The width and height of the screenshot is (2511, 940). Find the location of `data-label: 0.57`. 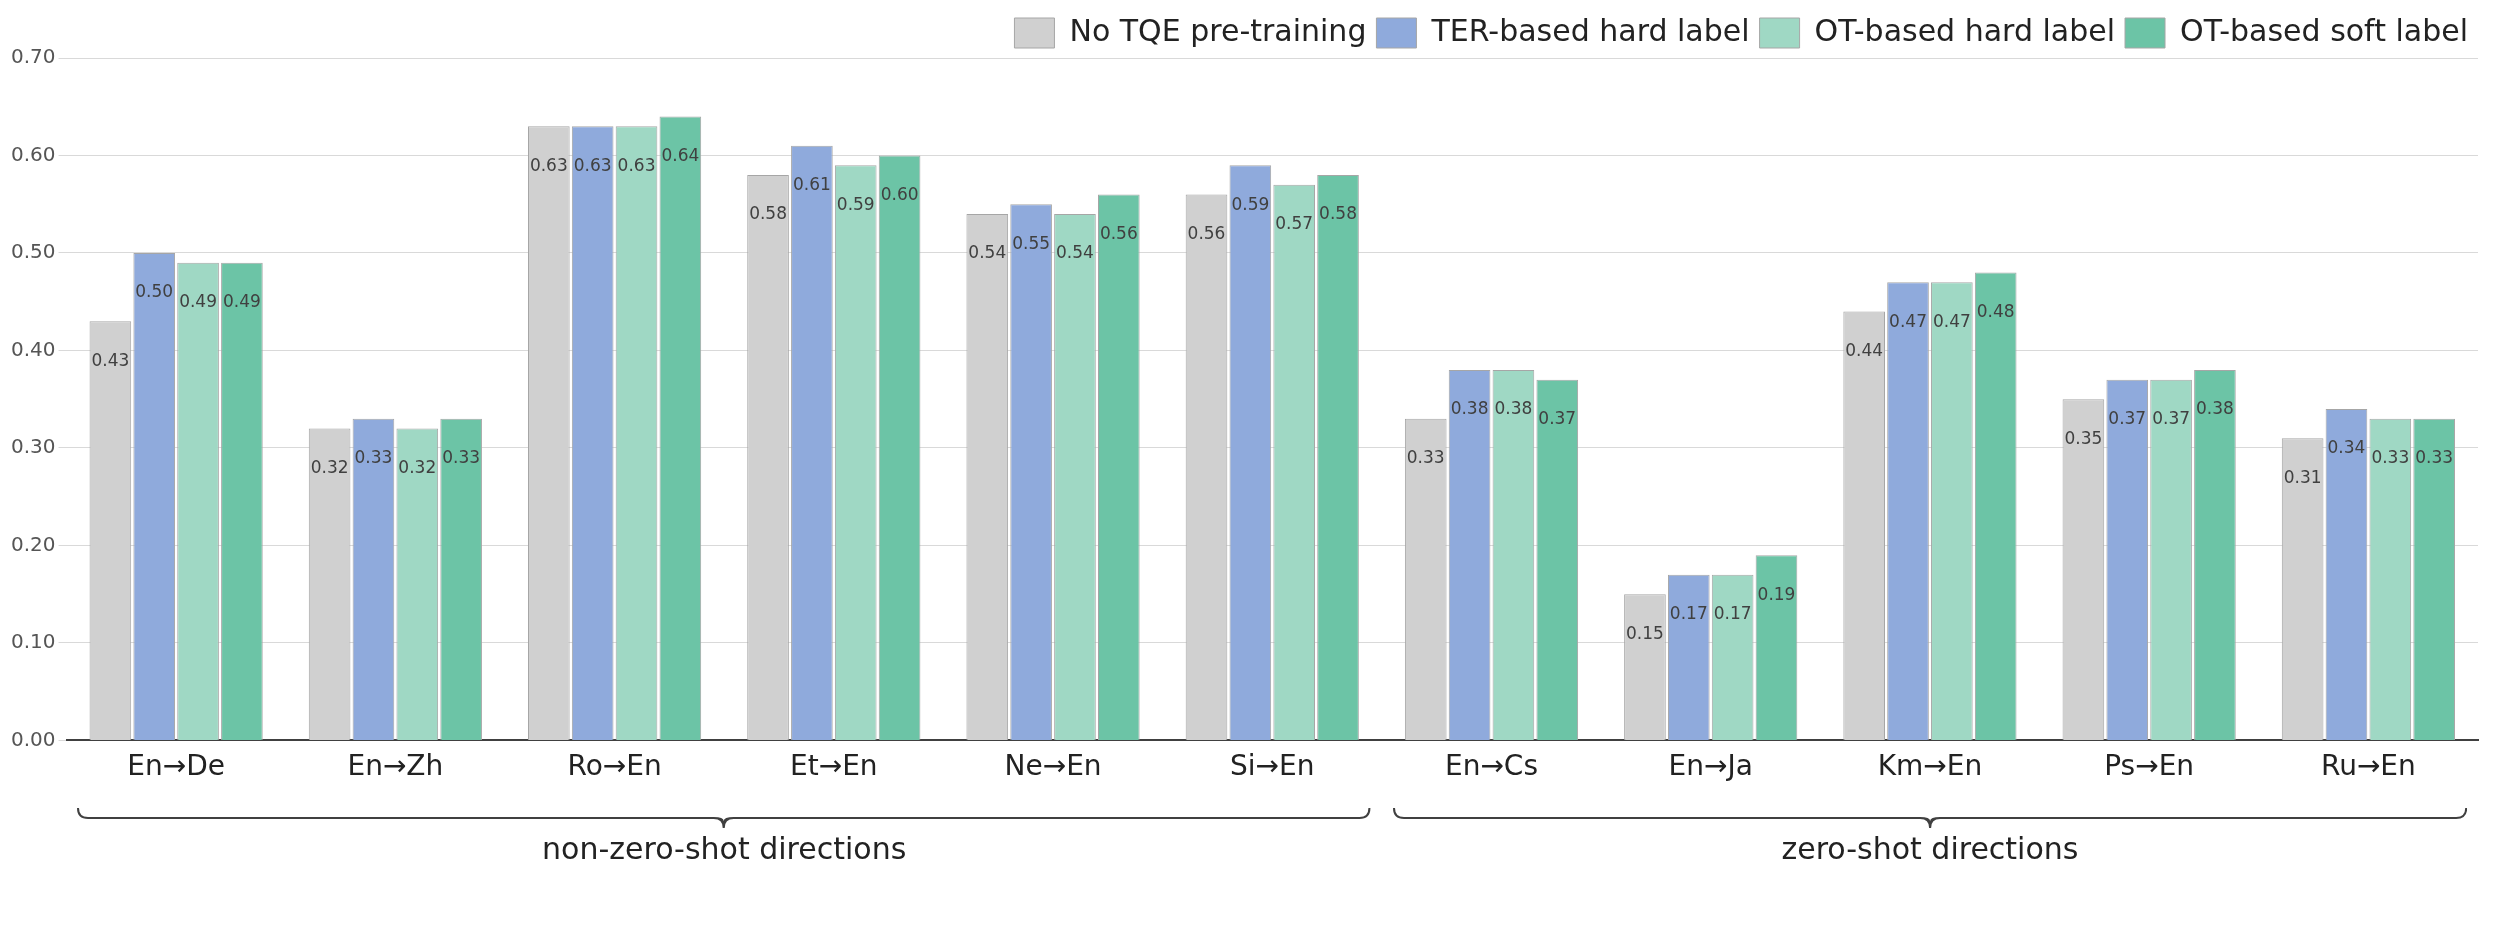

data-label: 0.57 is located at coordinates (1294, 223).